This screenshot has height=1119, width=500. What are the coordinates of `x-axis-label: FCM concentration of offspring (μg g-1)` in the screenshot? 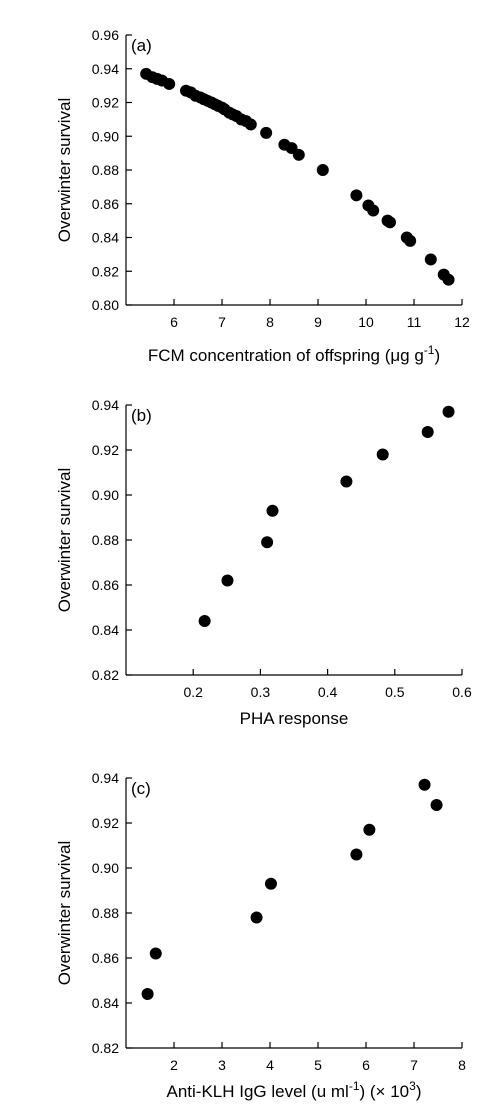 It's located at (294, 354).